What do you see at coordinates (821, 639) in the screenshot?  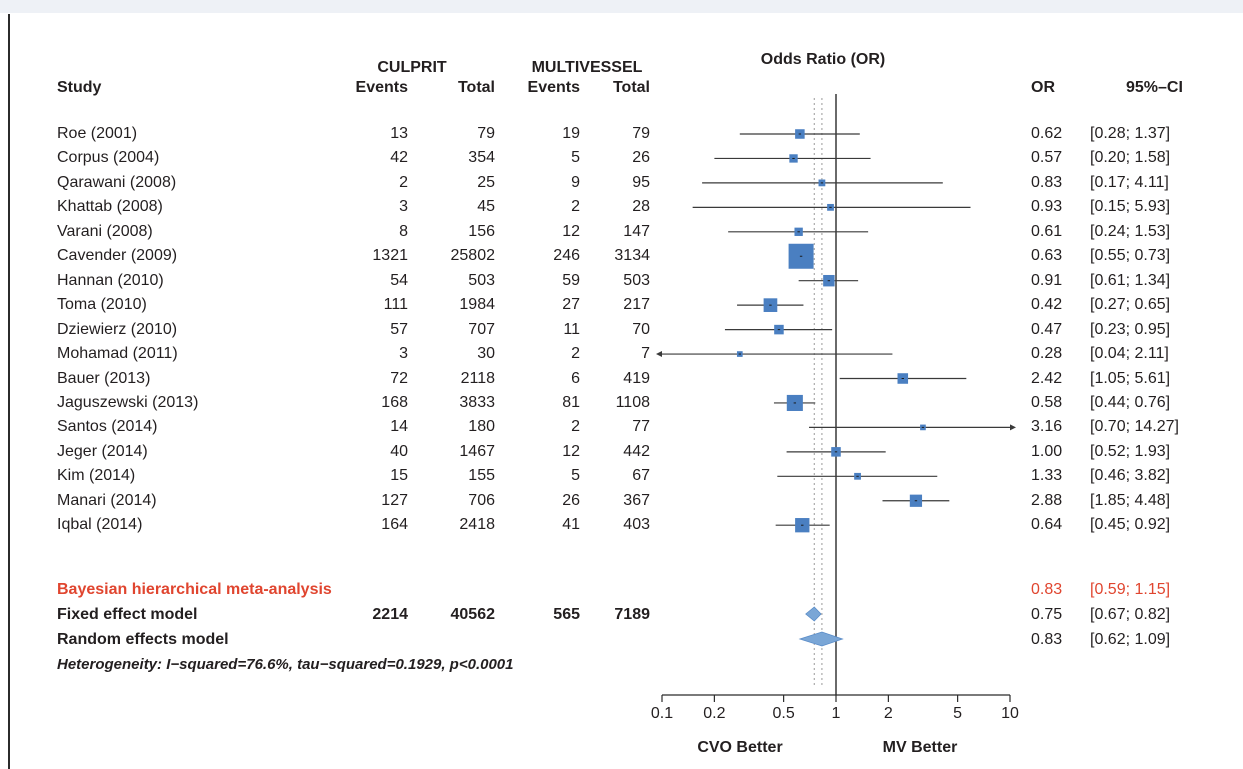 I see `random-effects-diamond` at bounding box center [821, 639].